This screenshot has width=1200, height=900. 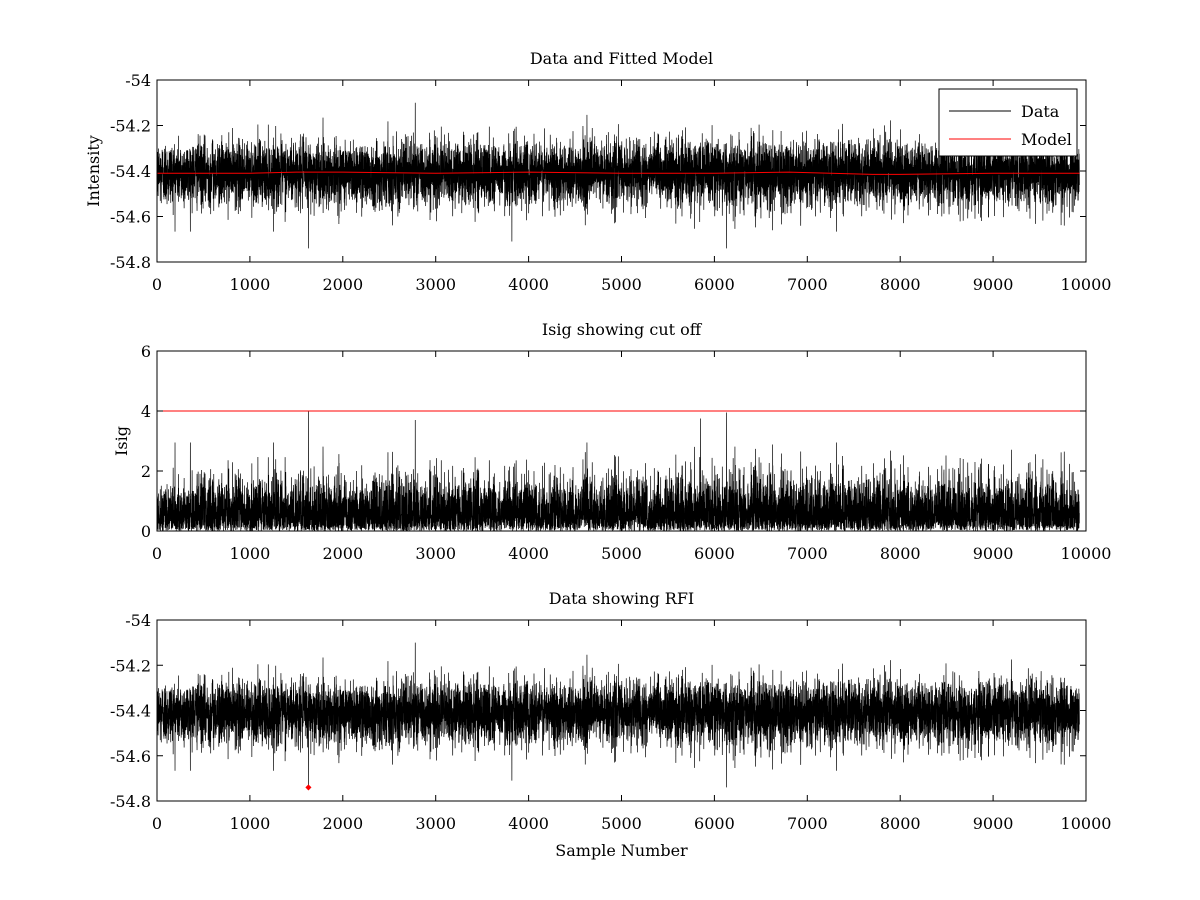 I want to click on legend-label: Model, so click(x=1046, y=139).